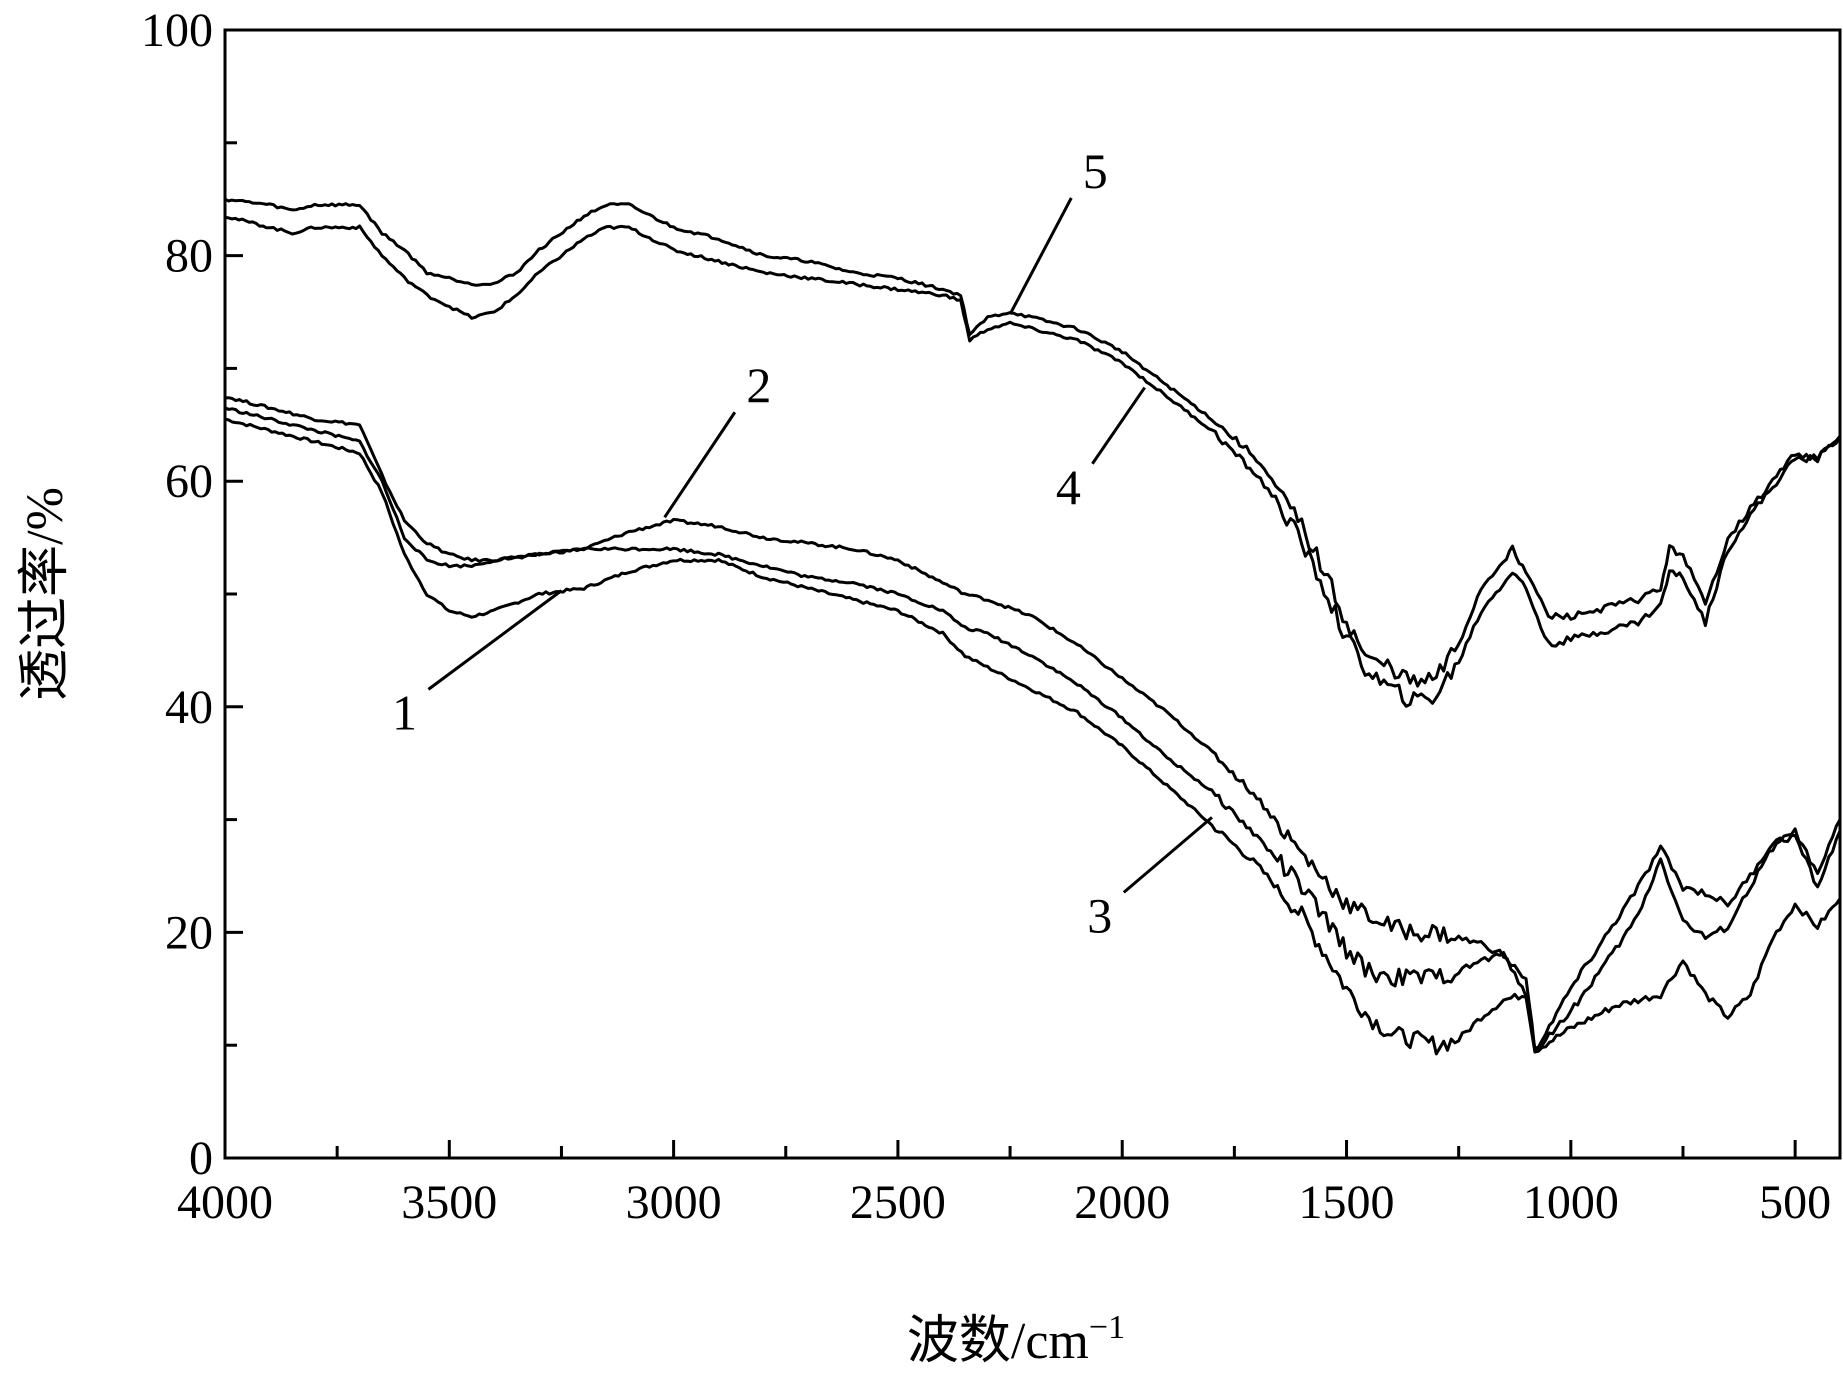 The height and width of the screenshot is (1375, 1843). I want to click on x-tick-label: 4000, so click(225, 1202).